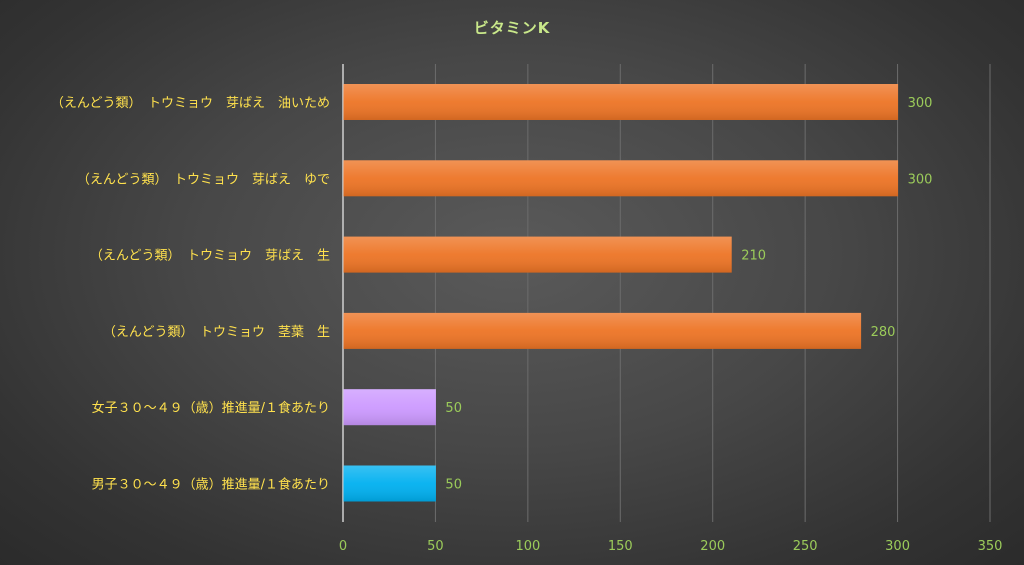 The image size is (1024, 565). What do you see at coordinates (211, 408) in the screenshot?
I see `category-label: 女子３０～４９（歳）推進量/１食あたり` at bounding box center [211, 408].